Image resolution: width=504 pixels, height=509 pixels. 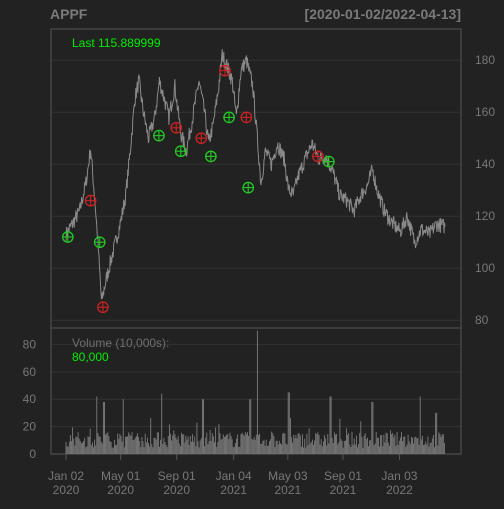 I want to click on volume-last-value: 80,000, so click(x=90, y=357).